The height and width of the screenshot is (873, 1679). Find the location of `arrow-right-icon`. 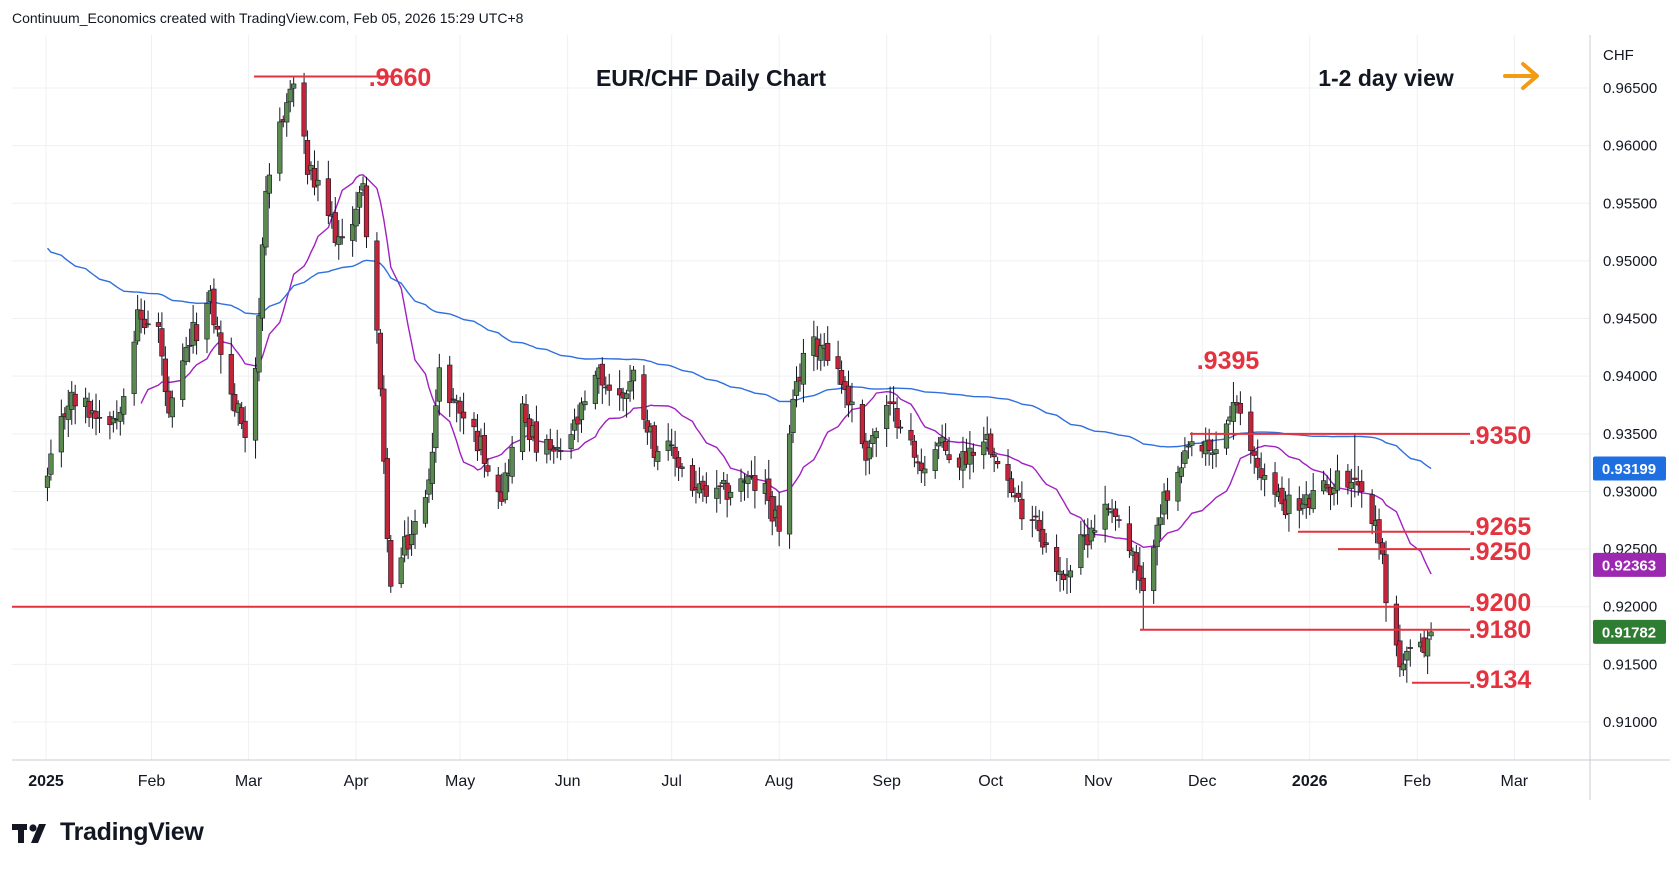

arrow-right-icon is located at coordinates (1521, 76).